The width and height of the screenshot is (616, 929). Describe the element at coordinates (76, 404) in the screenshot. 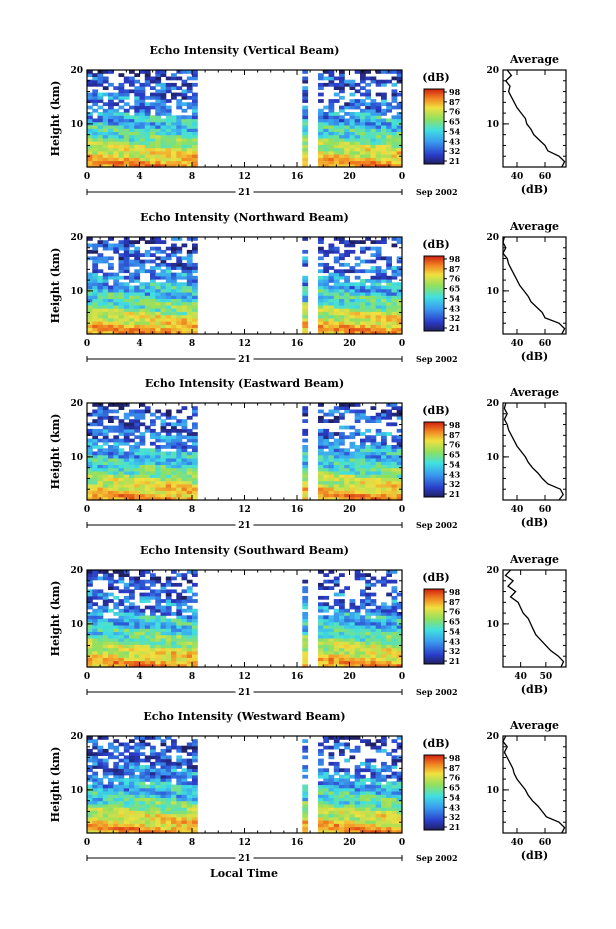

I see `y-tick-label: 20` at that location.